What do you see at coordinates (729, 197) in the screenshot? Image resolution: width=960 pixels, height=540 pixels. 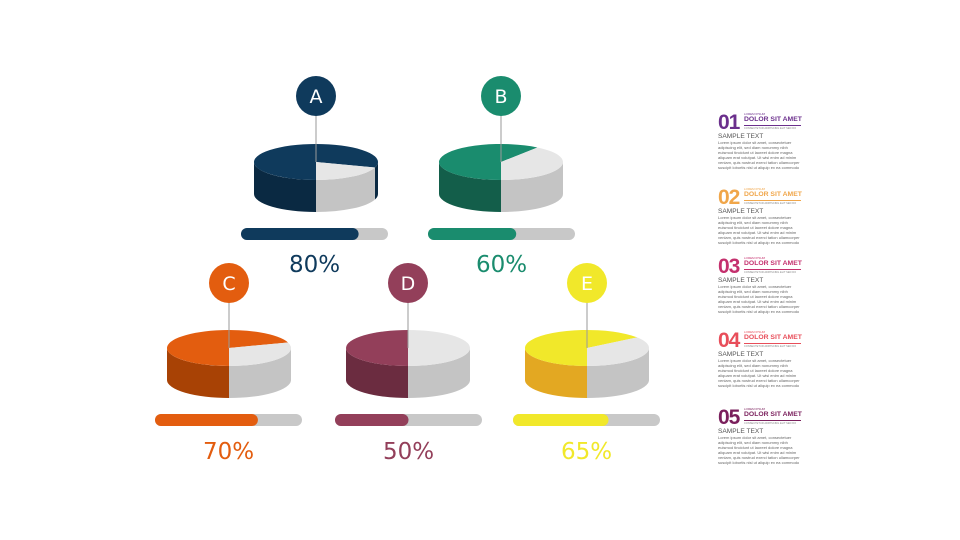 I see `panel-entry-number: 02` at bounding box center [729, 197].